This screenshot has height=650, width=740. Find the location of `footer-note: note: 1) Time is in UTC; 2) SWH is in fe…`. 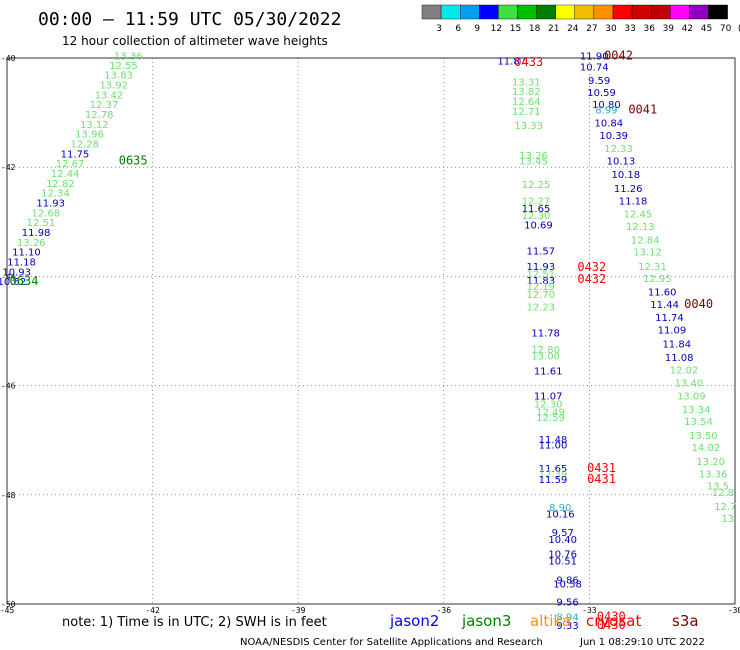

footer-note: note: 1) Time is in UTC; 2) SWH is in fe… is located at coordinates (194, 622).